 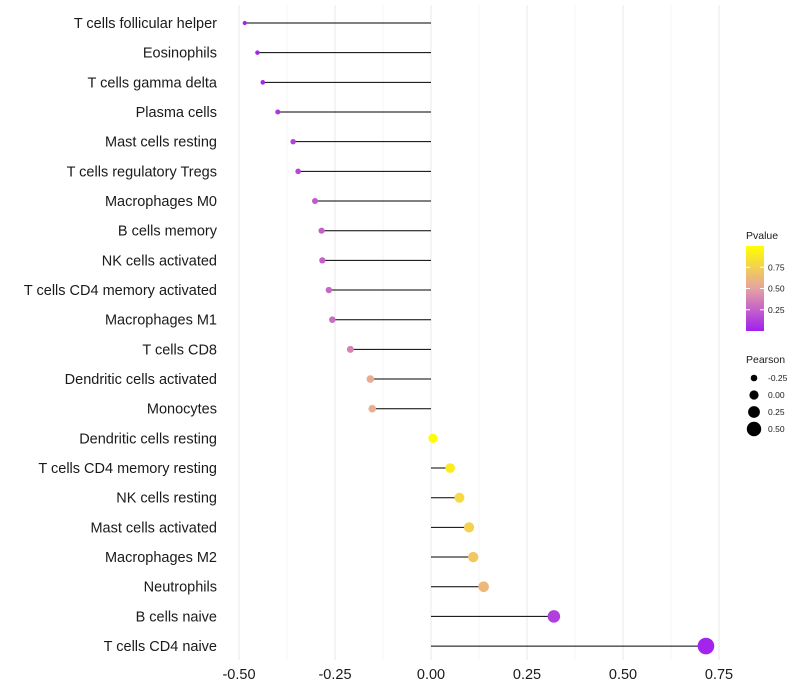 I want to click on category-label: T cells regulatory Tregs, so click(x=142, y=172).